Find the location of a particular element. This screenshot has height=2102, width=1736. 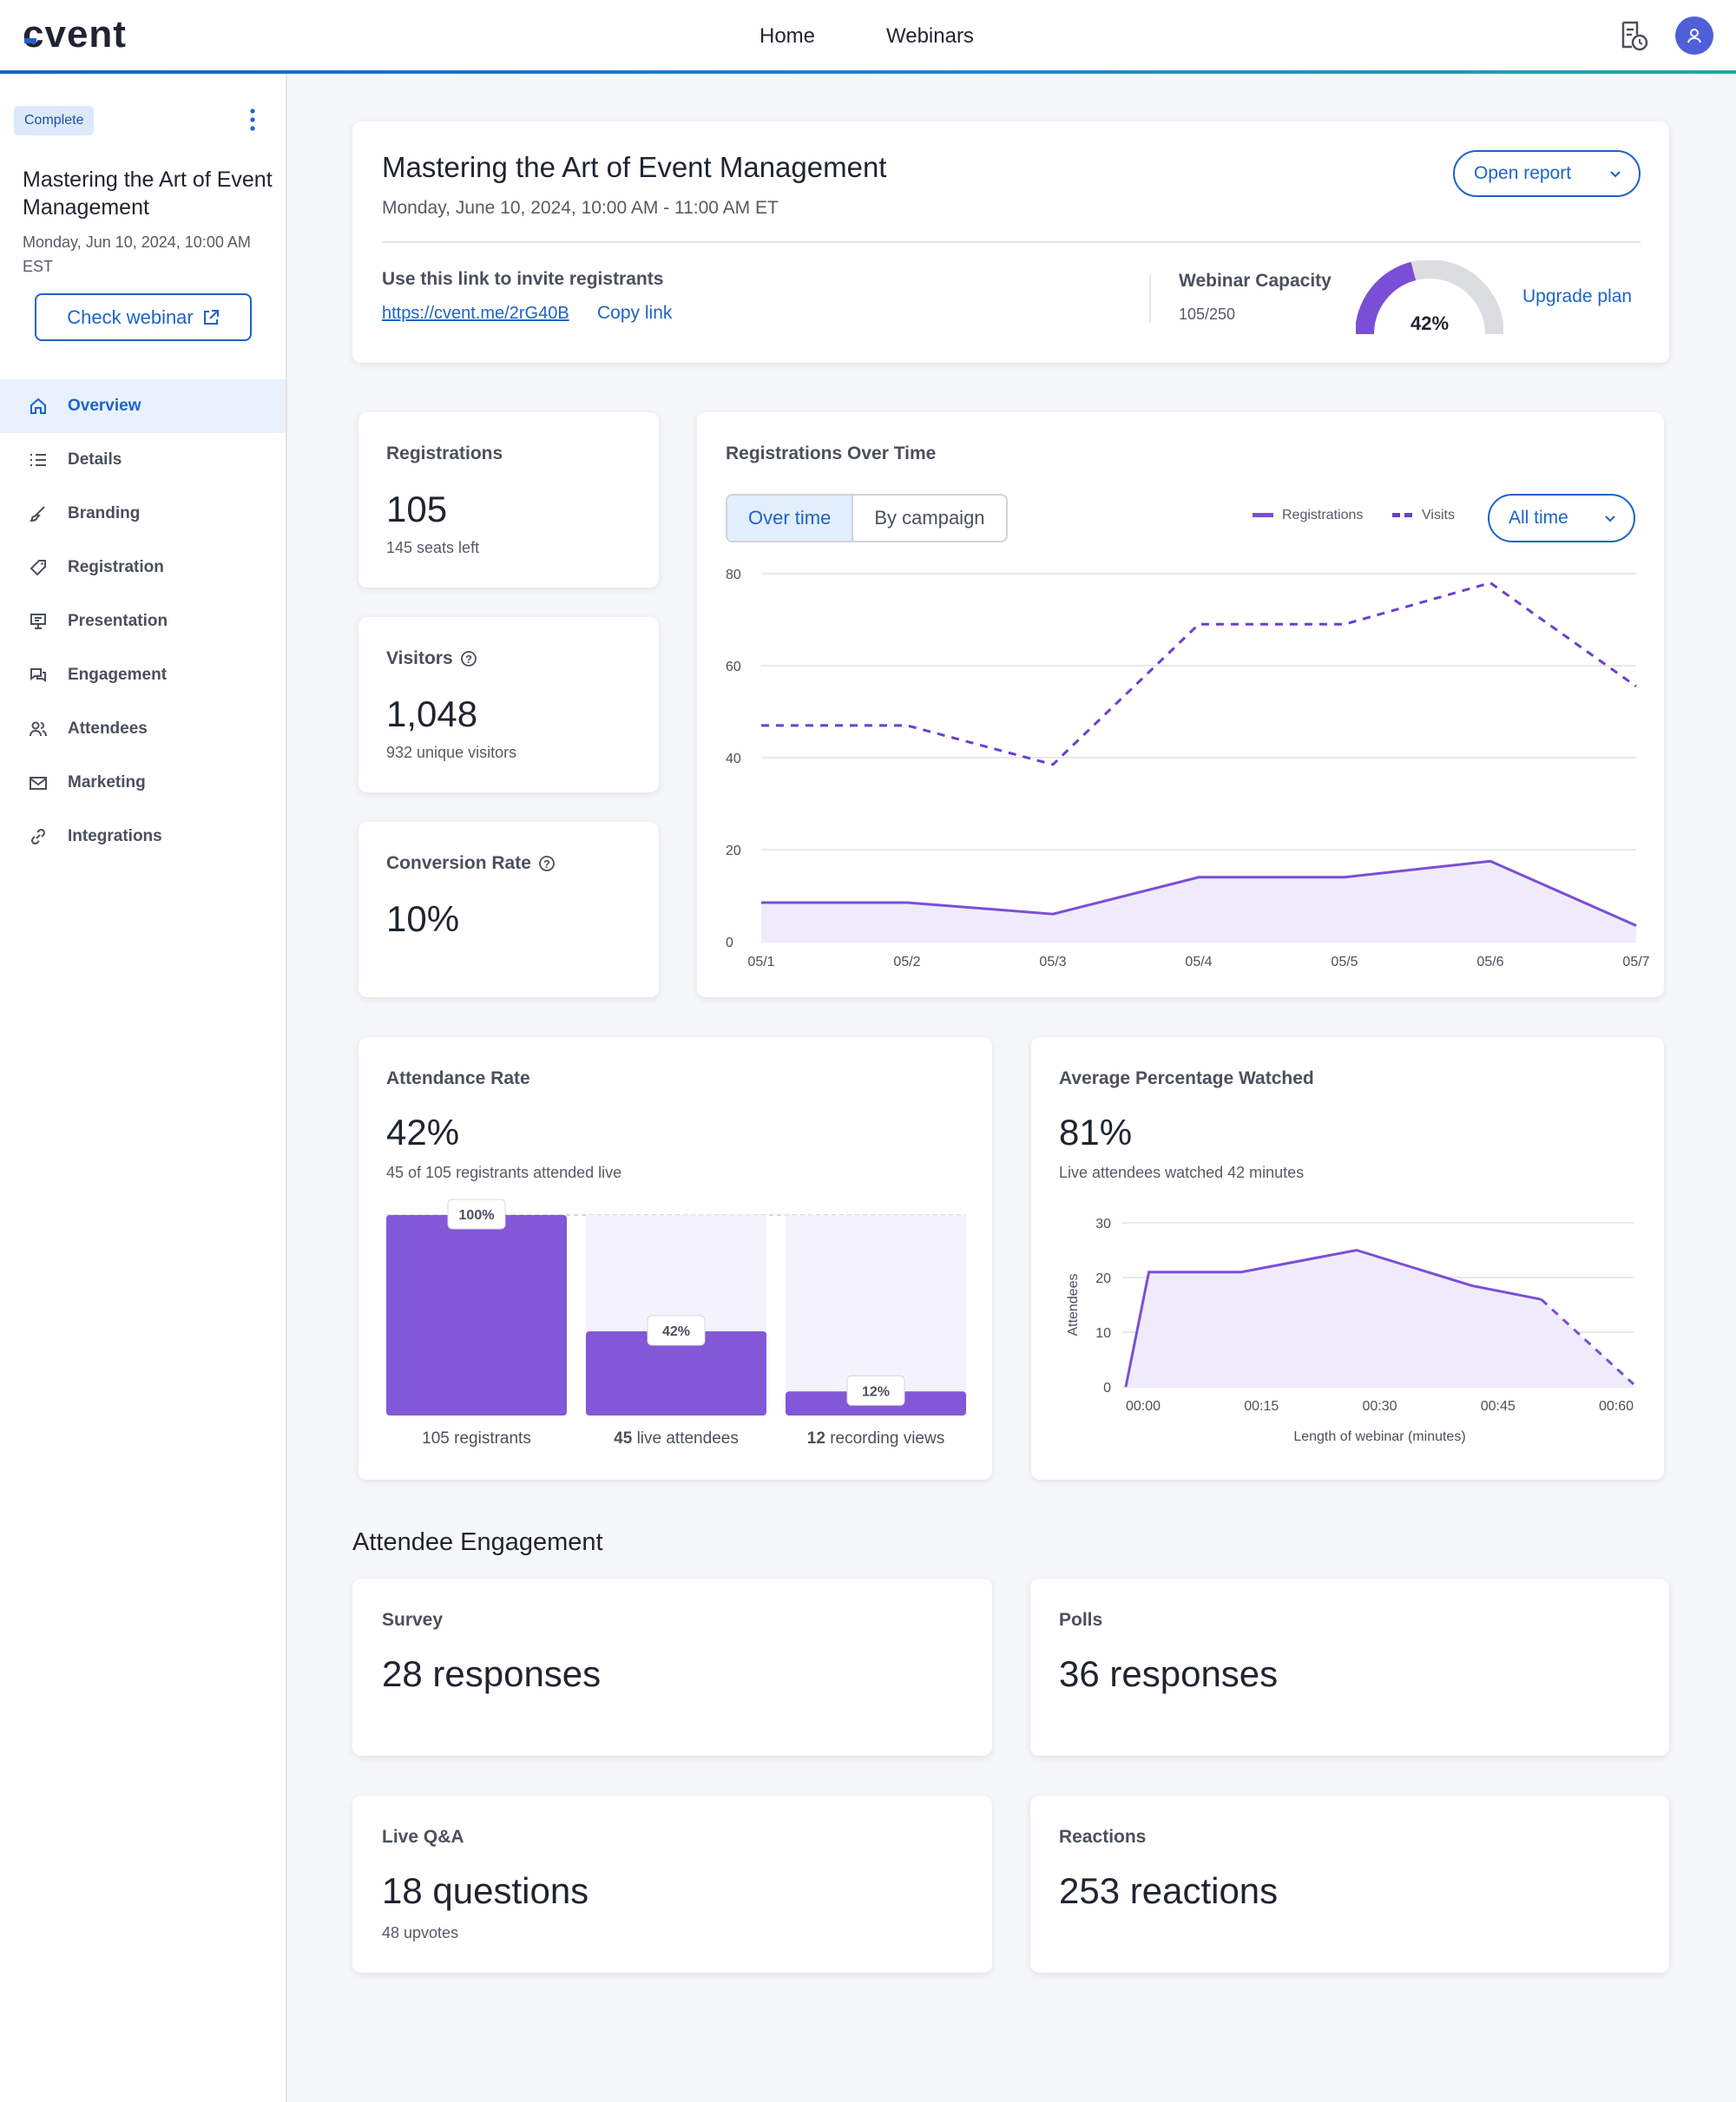

reactions-card: Reactions 253 reactions is located at coordinates (1349, 1884).